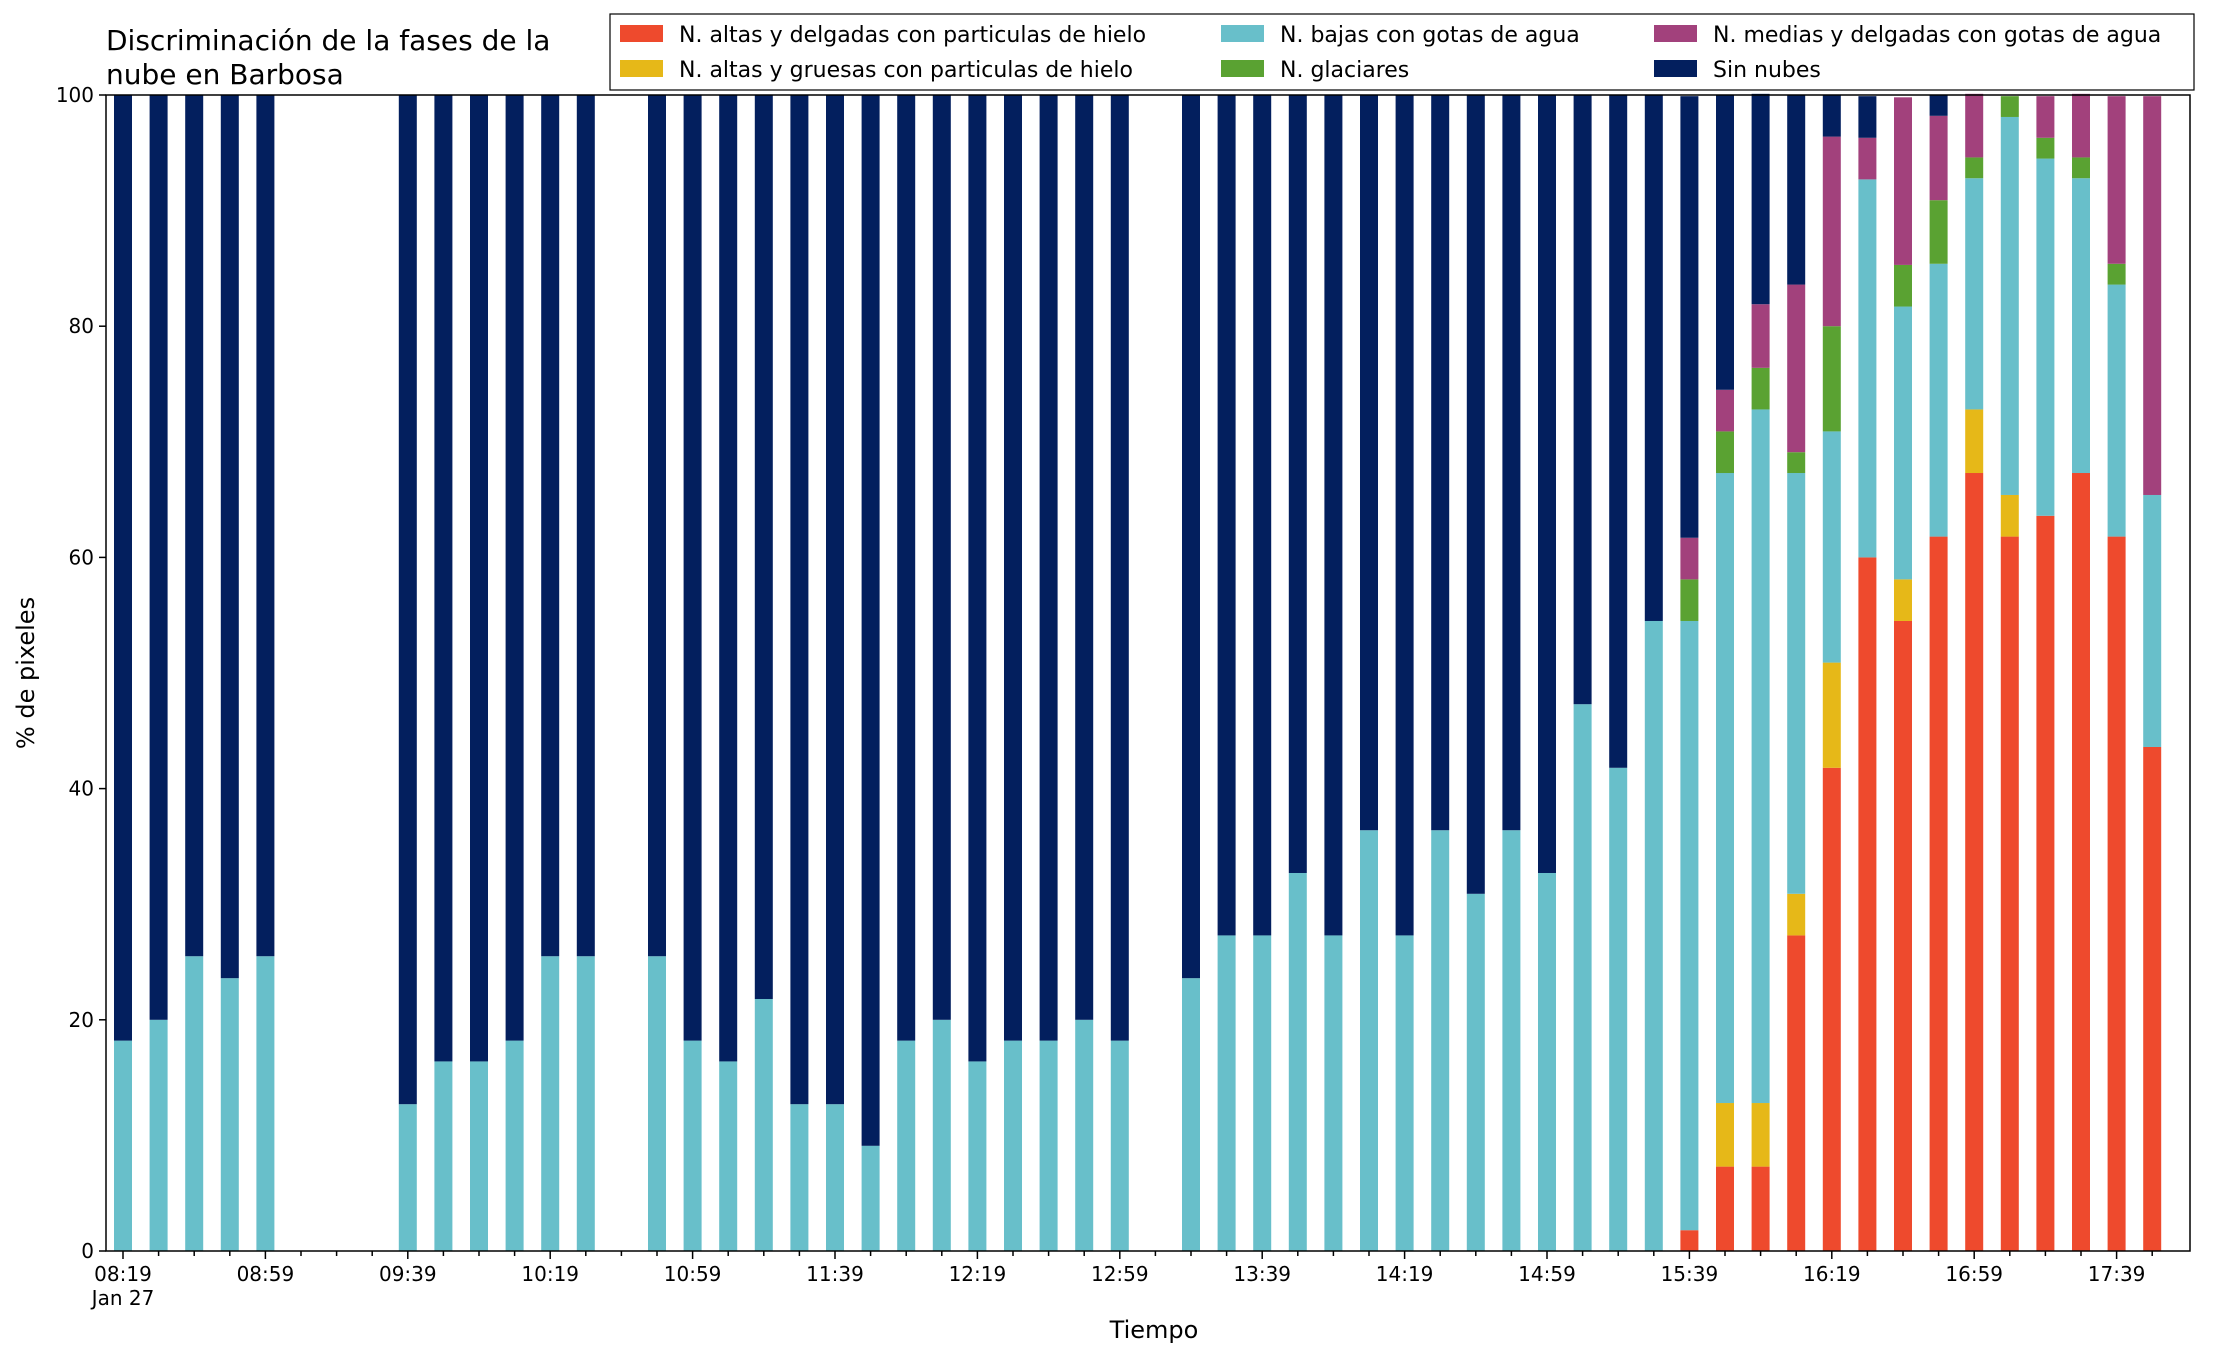 This screenshot has width=2216, height=1355. I want to click on x-axis-label: Tiempo, so click(1154, 1330).